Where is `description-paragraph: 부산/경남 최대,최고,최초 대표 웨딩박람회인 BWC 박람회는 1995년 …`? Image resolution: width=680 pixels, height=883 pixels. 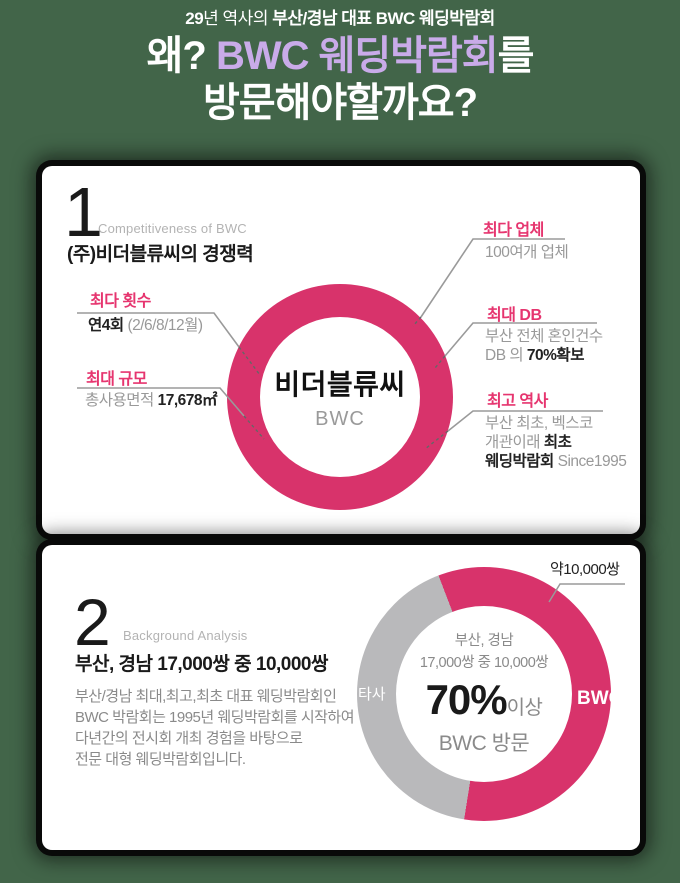
description-paragraph: 부산/경남 최대,최고,최초 대표 웨딩박람회인 BWC 박람회는 1995년 … is located at coordinates (215, 728).